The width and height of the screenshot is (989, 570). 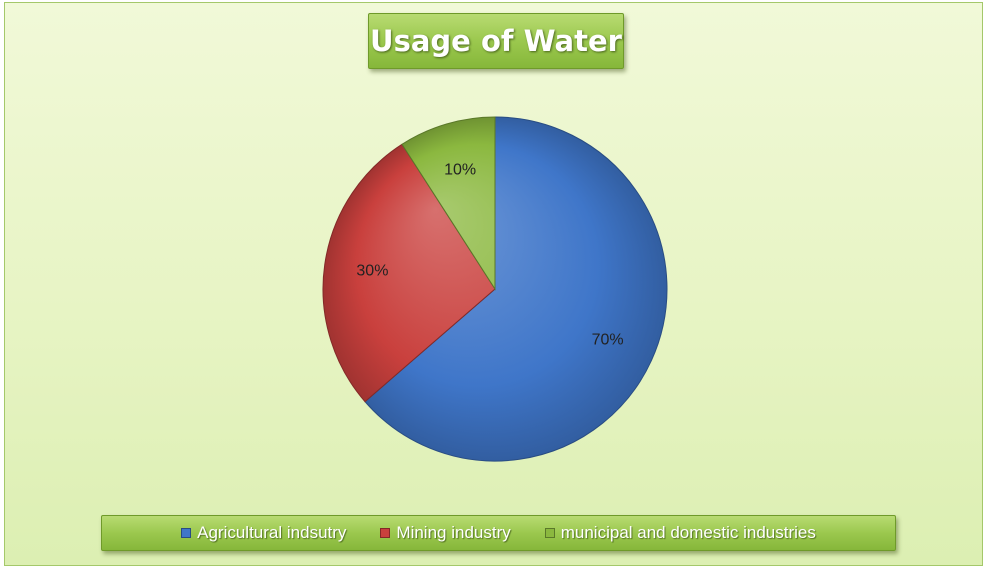 What do you see at coordinates (448, 203) in the screenshot?
I see `pie-slice-municipal` at bounding box center [448, 203].